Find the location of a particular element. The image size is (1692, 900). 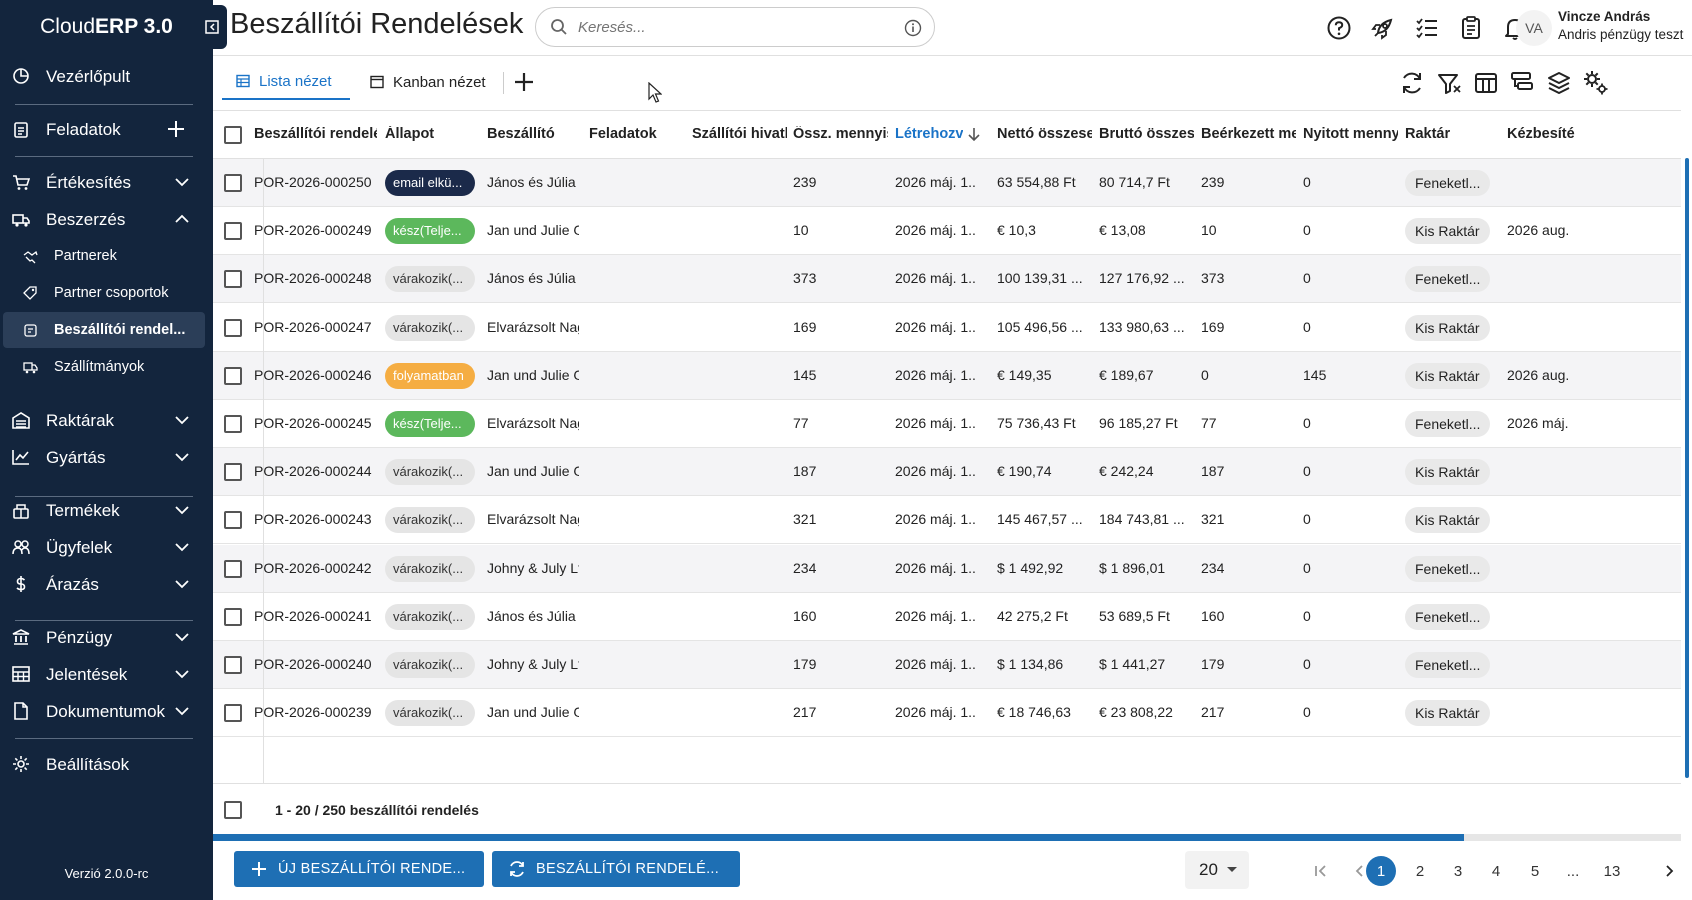

footer-checkbox is located at coordinates (233, 810).